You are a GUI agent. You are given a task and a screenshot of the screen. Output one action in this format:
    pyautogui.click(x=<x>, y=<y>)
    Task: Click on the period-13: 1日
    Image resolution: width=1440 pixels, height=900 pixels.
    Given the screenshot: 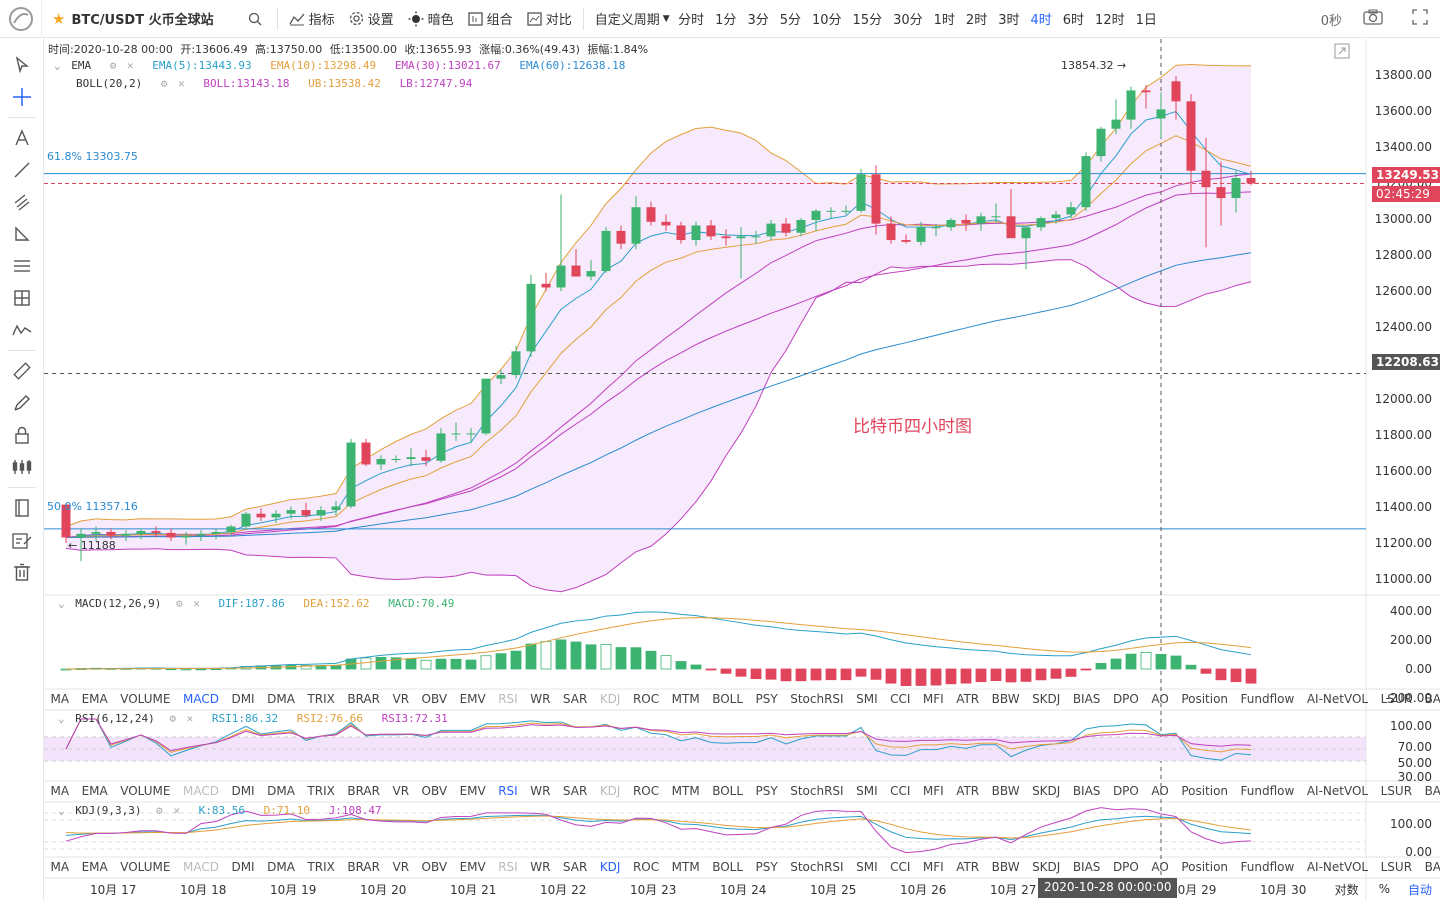 What is the action you would take?
    pyautogui.click(x=1146, y=20)
    